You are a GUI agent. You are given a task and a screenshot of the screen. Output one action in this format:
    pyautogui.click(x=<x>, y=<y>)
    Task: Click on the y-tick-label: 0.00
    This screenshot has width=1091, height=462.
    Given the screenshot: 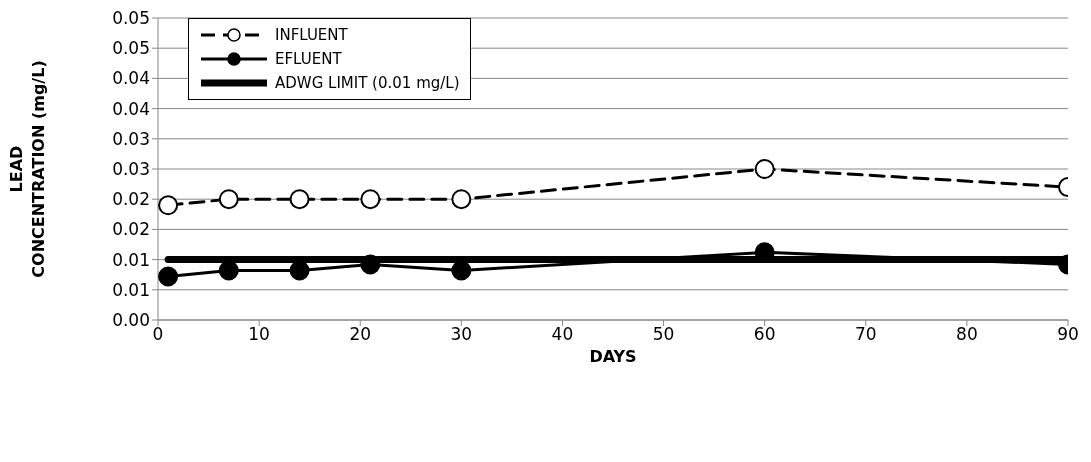 What is the action you would take?
    pyautogui.click(x=131, y=320)
    